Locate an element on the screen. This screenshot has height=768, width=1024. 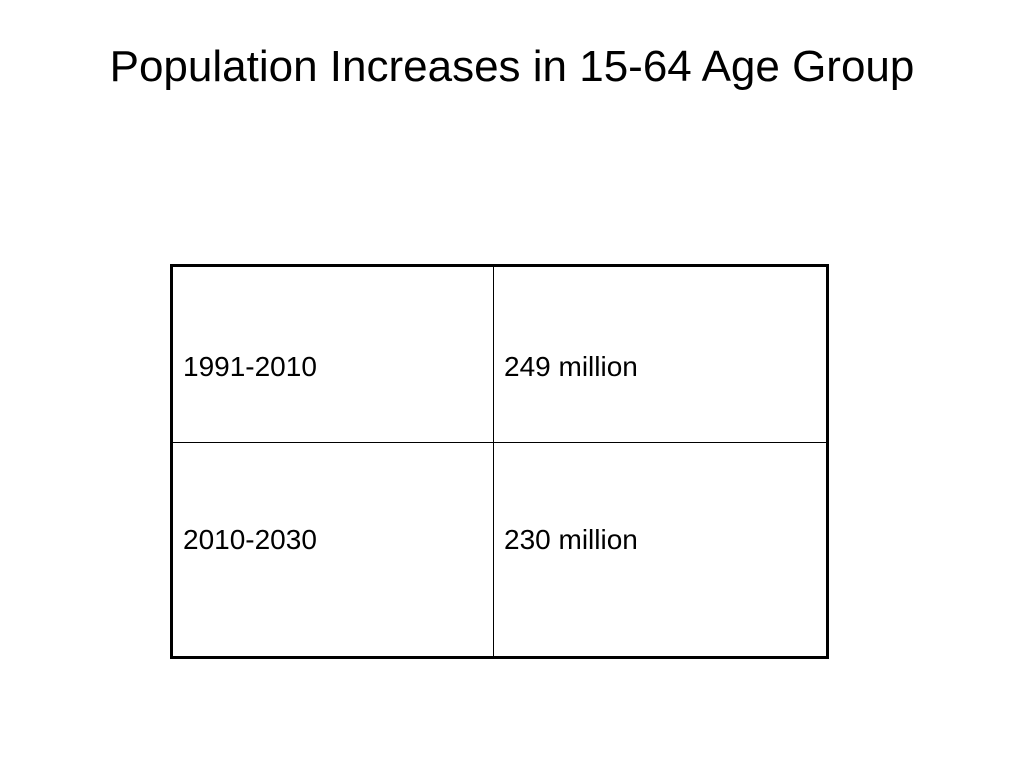
period-cell: 1991-2010 is located at coordinates (332, 354).